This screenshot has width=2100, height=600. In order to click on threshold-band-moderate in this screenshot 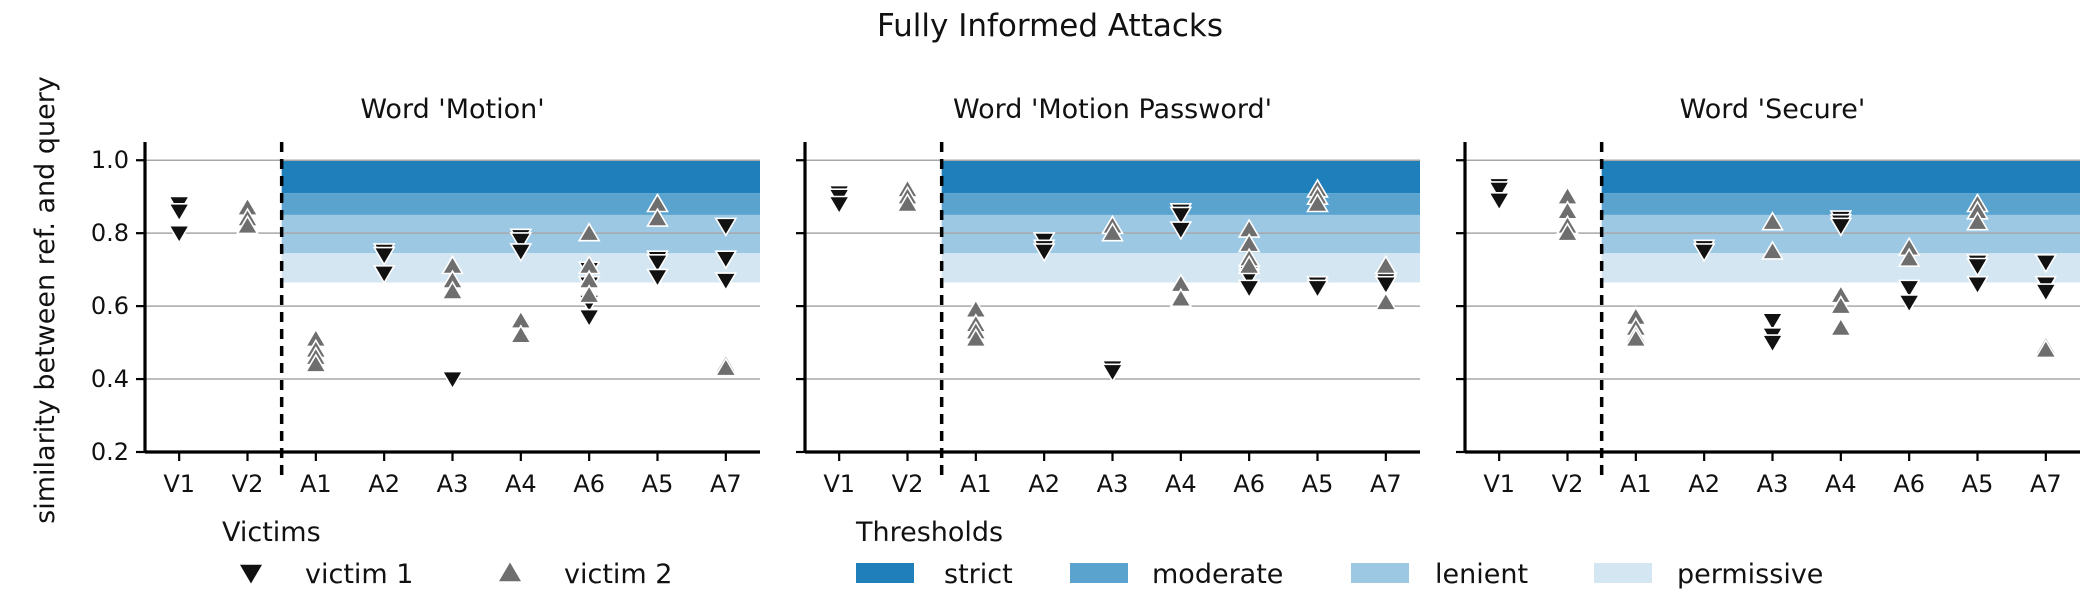, I will do `click(1840, 204)`.